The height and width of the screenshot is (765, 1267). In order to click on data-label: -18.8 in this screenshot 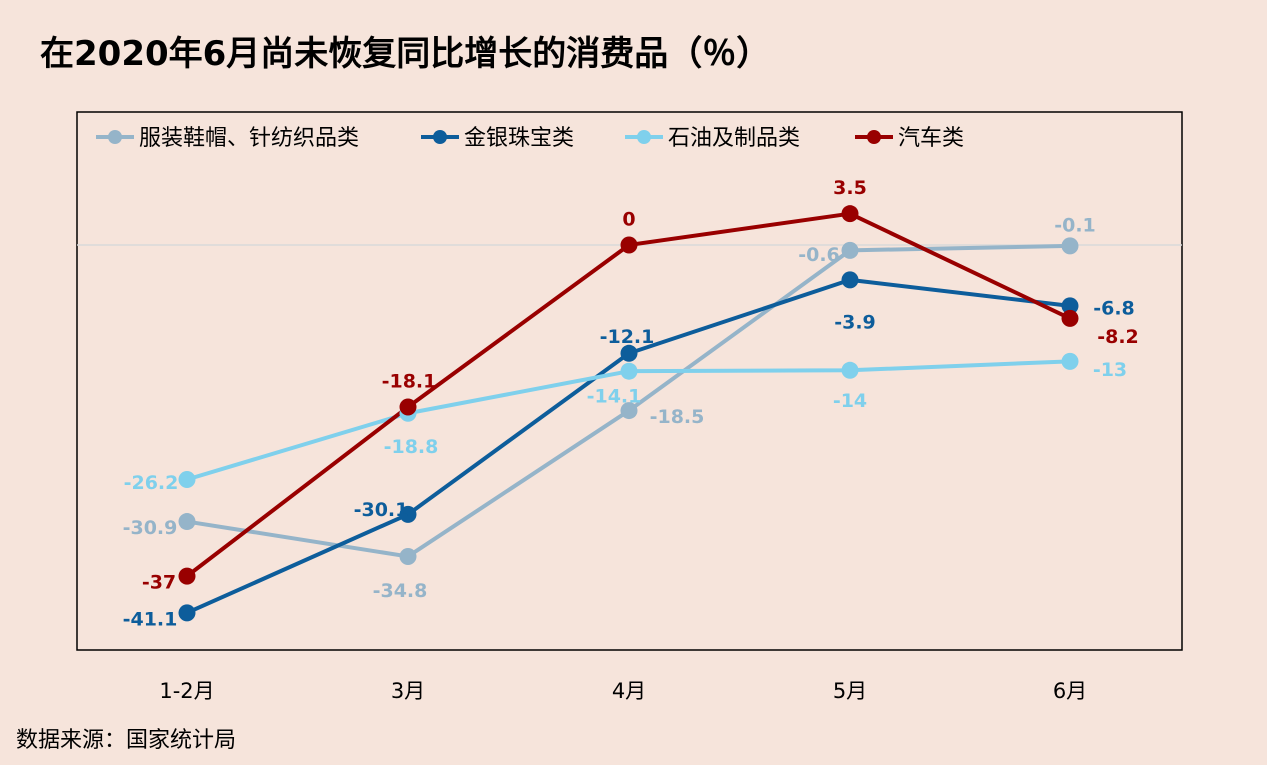, I will do `click(411, 447)`.